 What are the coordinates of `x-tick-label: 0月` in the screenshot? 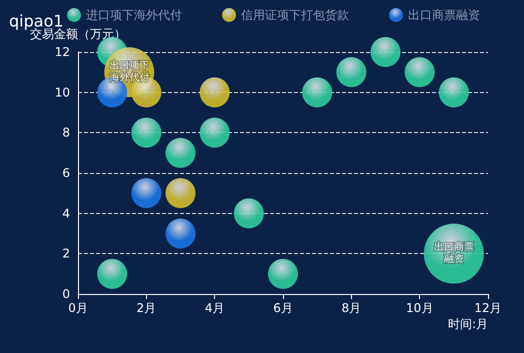 It's located at (78, 308).